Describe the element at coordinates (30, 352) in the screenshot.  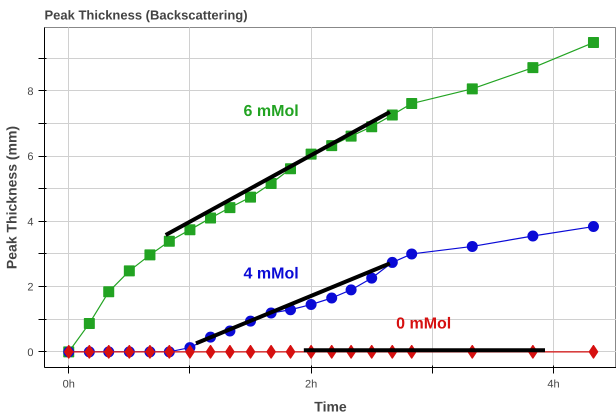
I see `y-tick-label: 0` at that location.